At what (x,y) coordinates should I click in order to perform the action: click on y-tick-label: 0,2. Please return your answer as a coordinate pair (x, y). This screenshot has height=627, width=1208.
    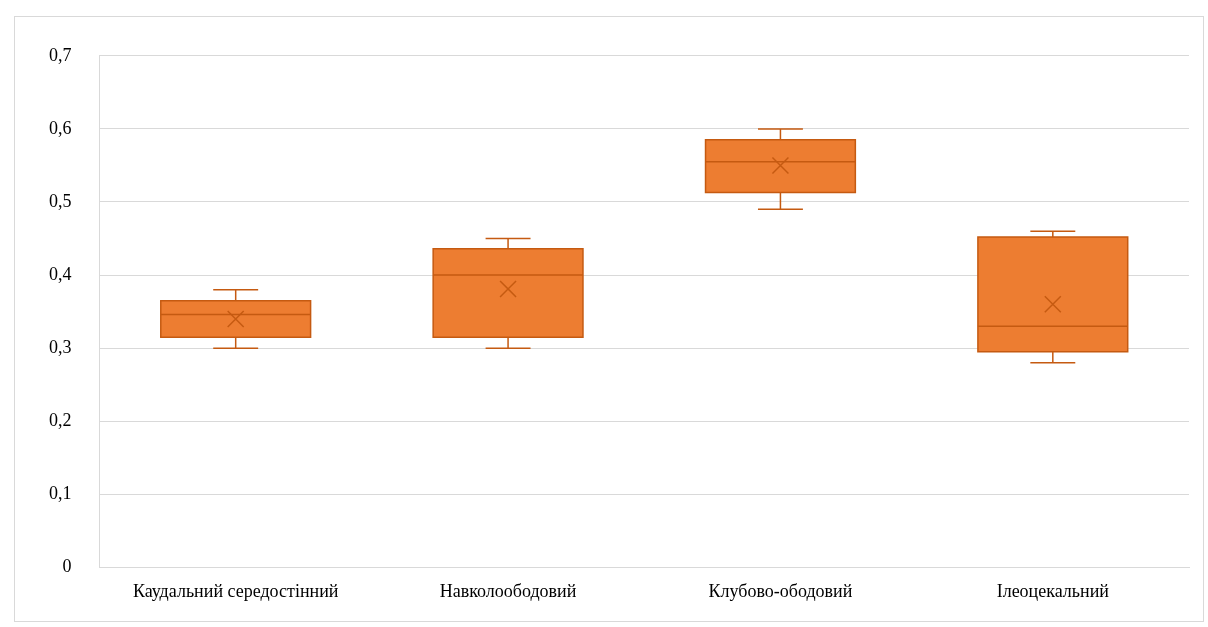
    Looking at the image, I should click on (60, 419).